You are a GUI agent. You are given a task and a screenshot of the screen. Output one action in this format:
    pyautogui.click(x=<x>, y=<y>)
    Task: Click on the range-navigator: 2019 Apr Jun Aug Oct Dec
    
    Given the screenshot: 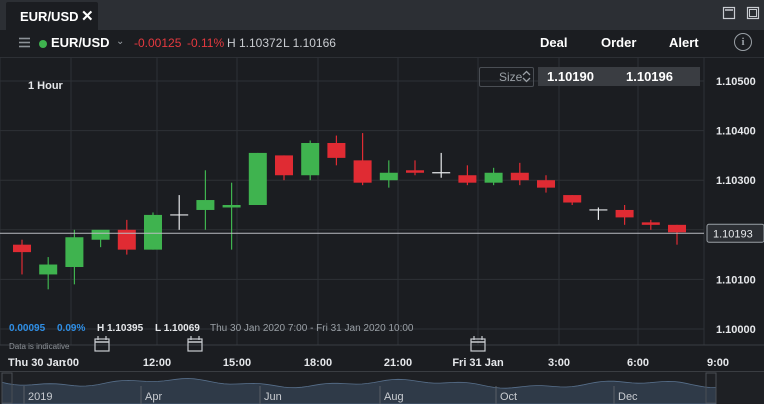 What is the action you would take?
    pyautogui.click(x=382, y=387)
    